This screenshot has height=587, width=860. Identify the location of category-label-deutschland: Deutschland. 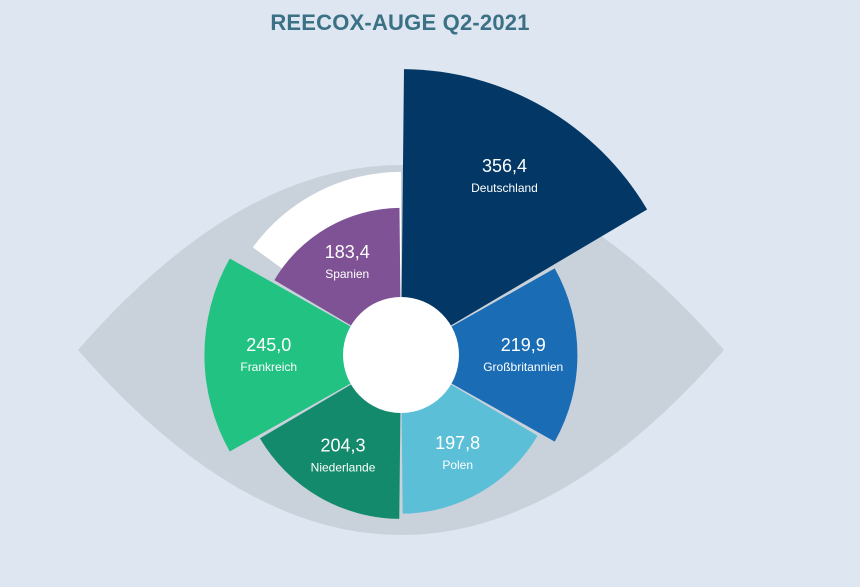
(504, 188).